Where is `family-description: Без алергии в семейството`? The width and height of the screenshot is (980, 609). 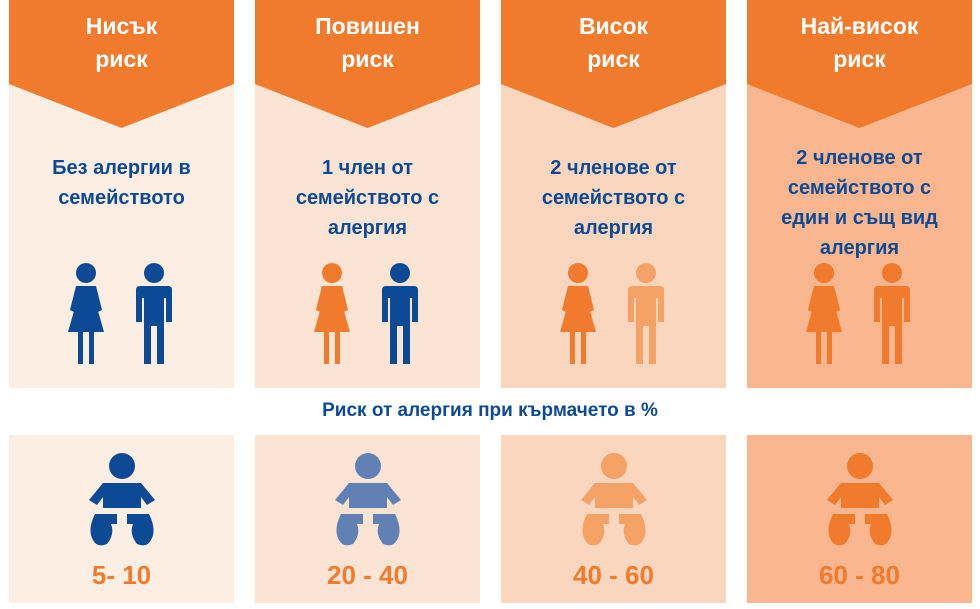
family-description: Без алергии в семейството is located at coordinates (121, 183).